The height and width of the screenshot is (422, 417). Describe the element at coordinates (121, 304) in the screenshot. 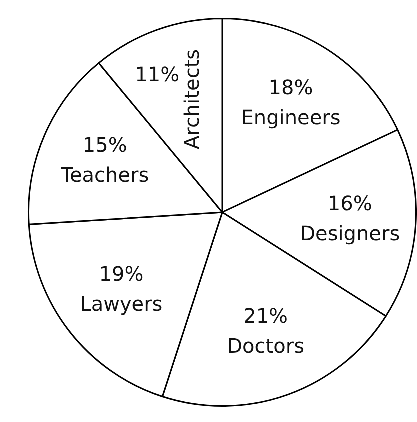

I see `slice-label: Lawyers` at that location.